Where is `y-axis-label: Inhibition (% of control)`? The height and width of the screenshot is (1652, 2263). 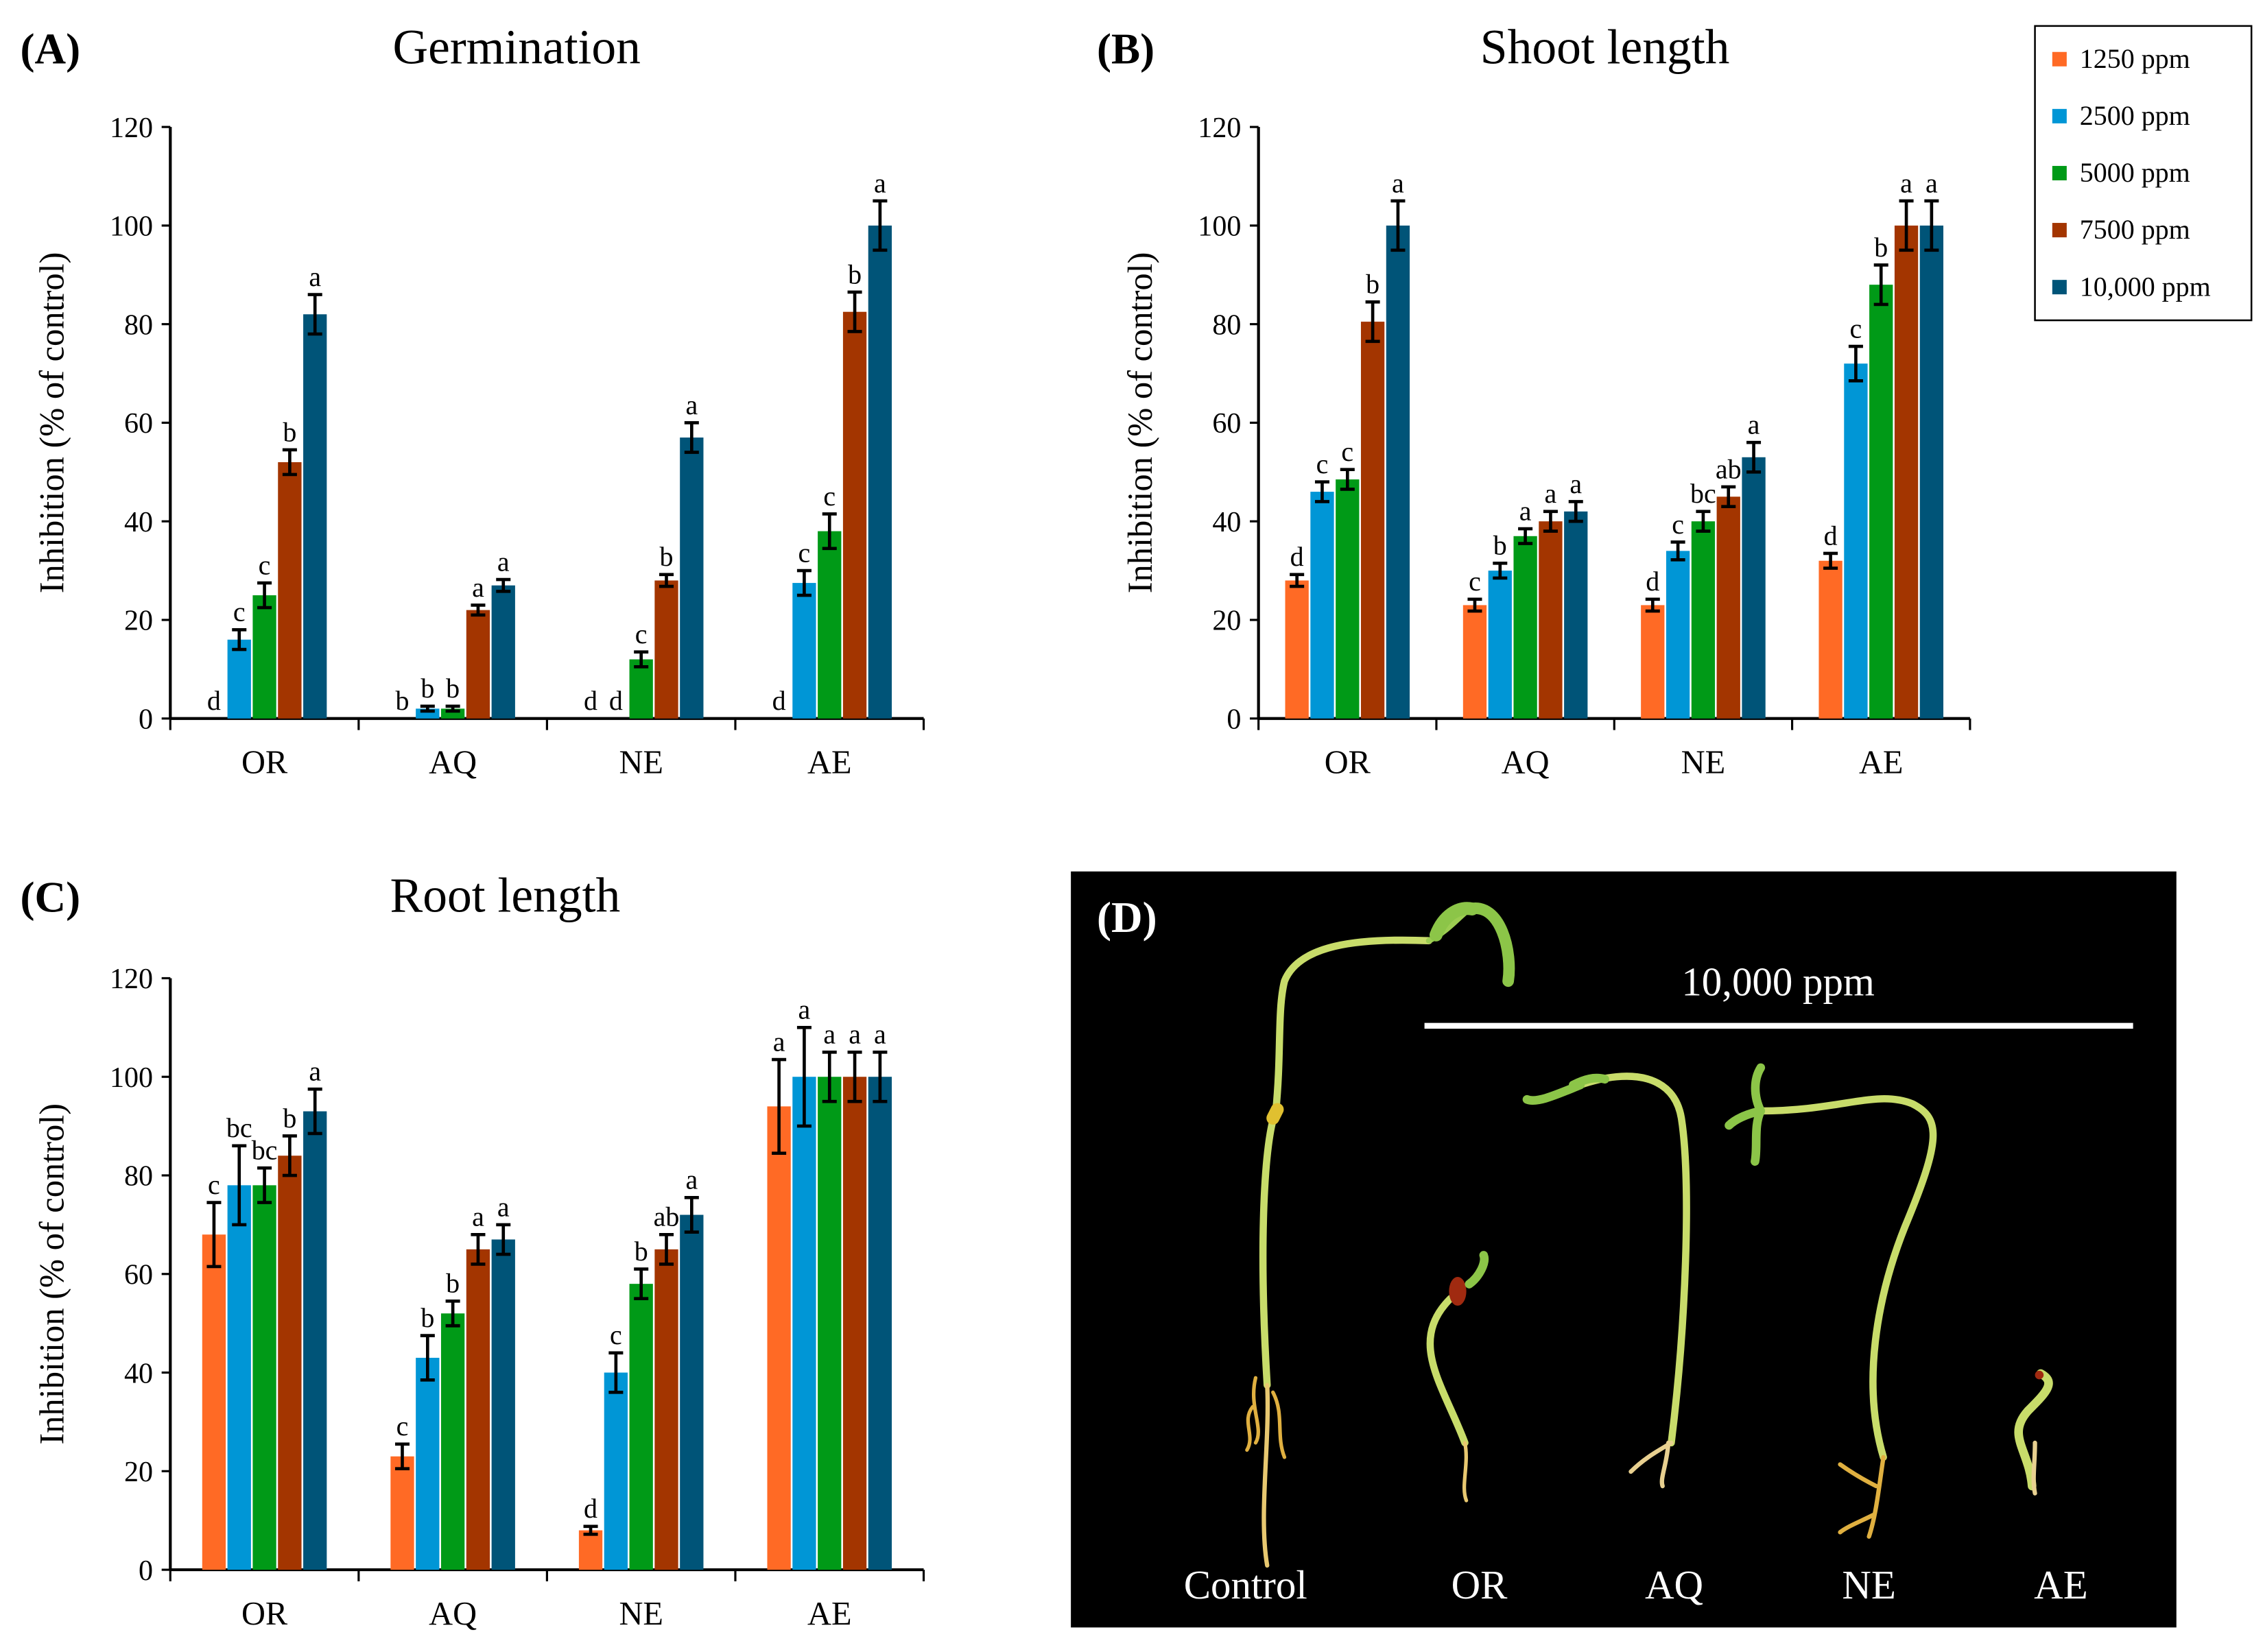 y-axis-label: Inhibition (% of control) is located at coordinates (52, 1274).